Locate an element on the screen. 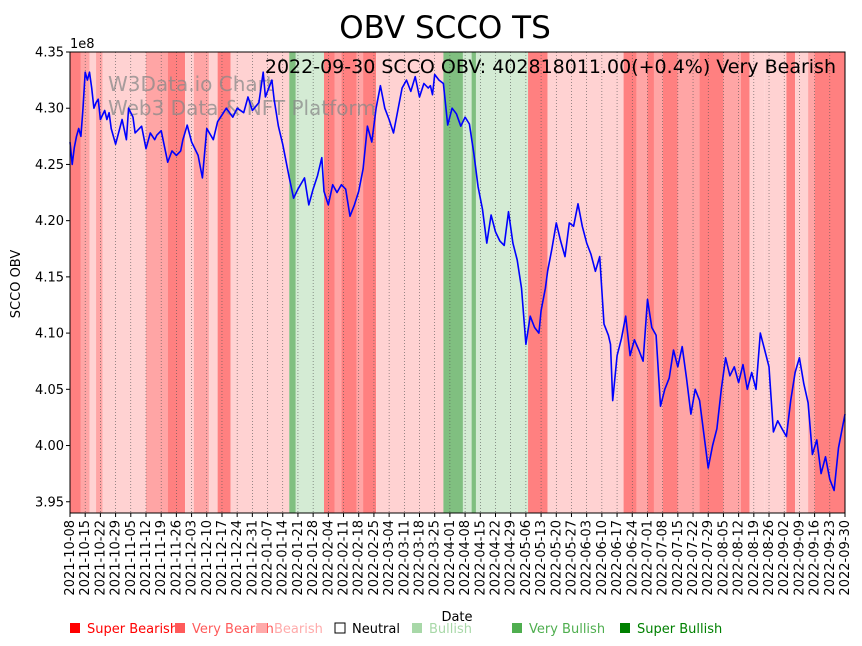 The width and height of the screenshot is (862, 646). y-tick-label: 4.10 is located at coordinates (49, 334).